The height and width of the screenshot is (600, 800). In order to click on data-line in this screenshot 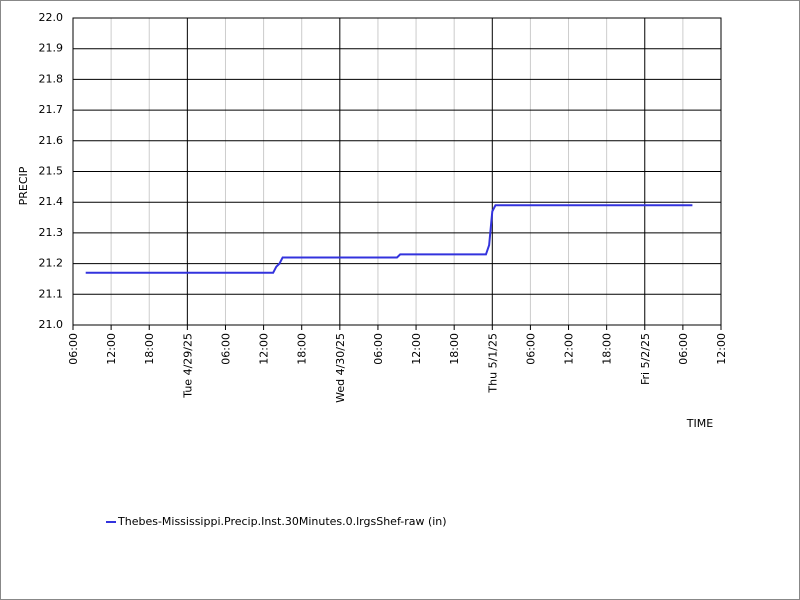, I will do `click(389, 239)`.